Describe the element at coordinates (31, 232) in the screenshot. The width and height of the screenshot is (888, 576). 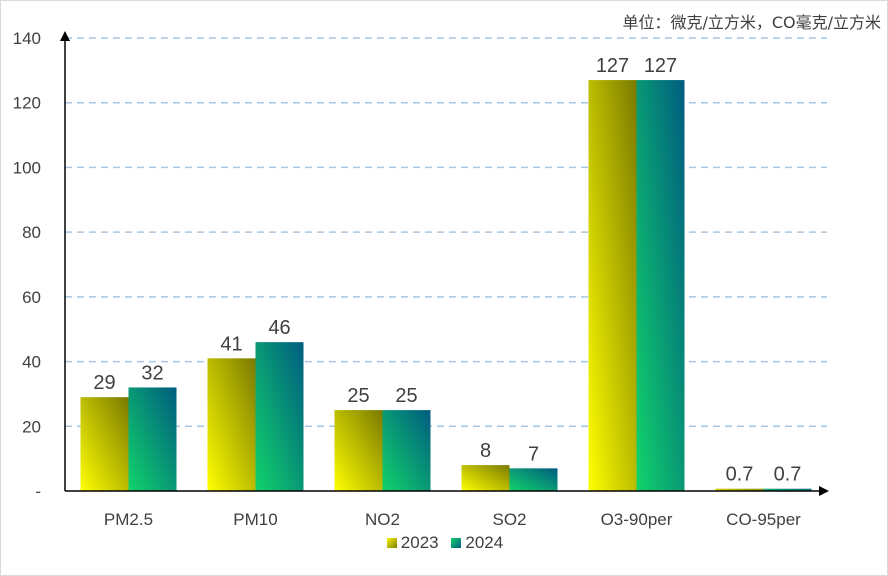
I see `y-tick-label: 80` at that location.